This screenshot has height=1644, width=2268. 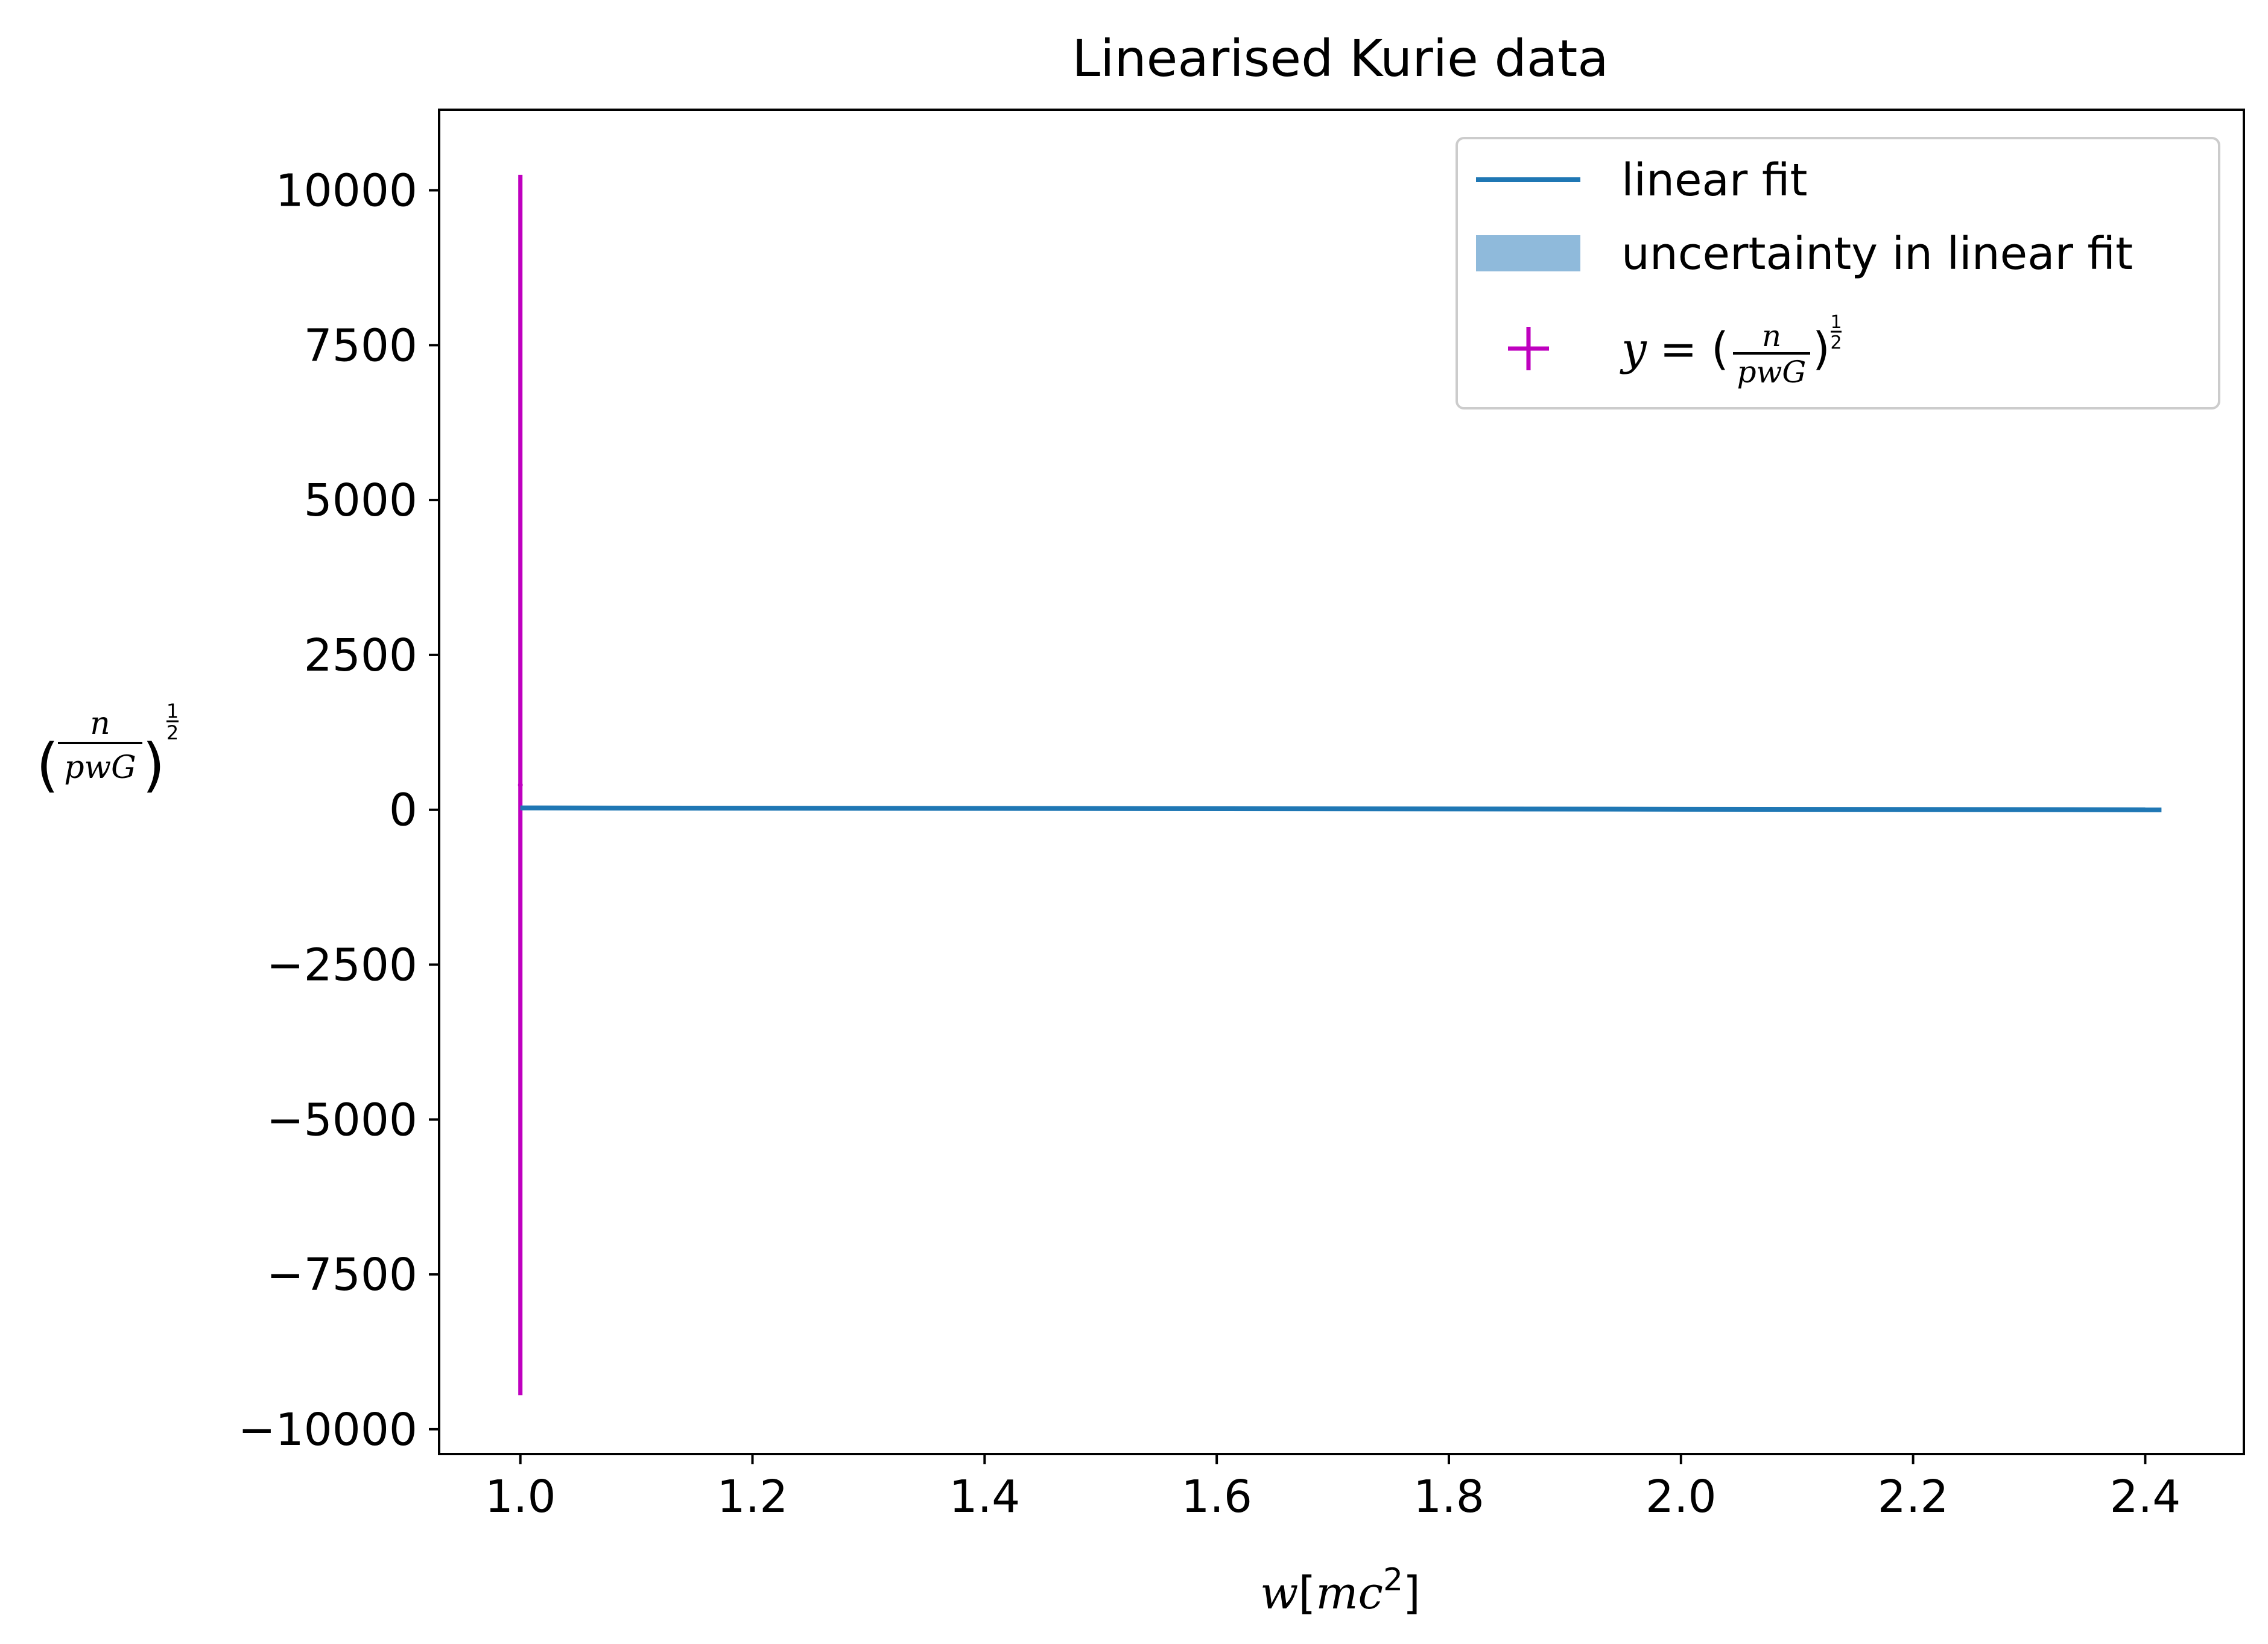 I want to click on x-axis: 1.0 1.2 1.4 1.6 1.8 2.0 2.2 2.4, so click(x=1333, y=1488).